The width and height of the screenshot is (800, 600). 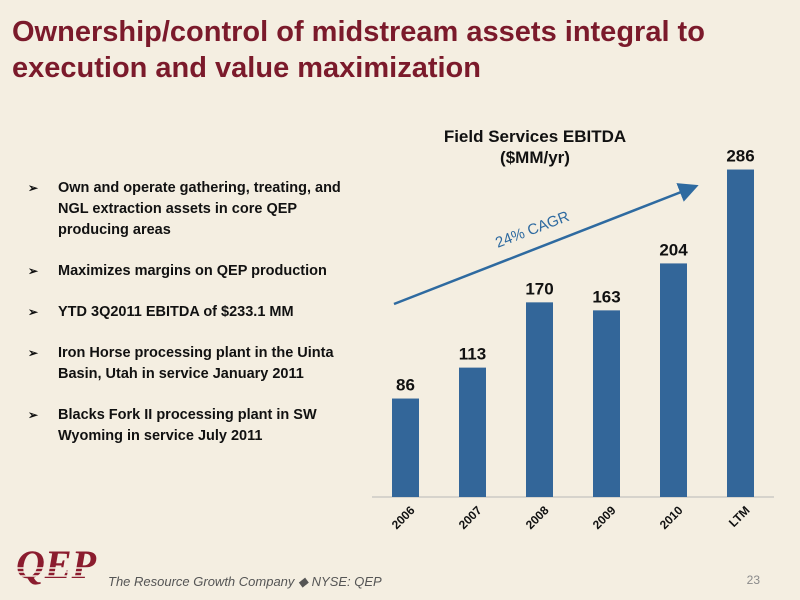 I want to click on x-tick-label: LTM, so click(x=739, y=516).